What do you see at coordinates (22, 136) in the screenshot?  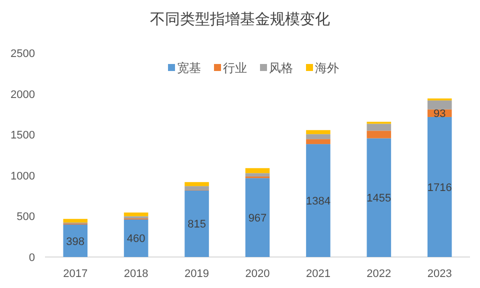 I see `y-tick-label: 1500` at bounding box center [22, 136].